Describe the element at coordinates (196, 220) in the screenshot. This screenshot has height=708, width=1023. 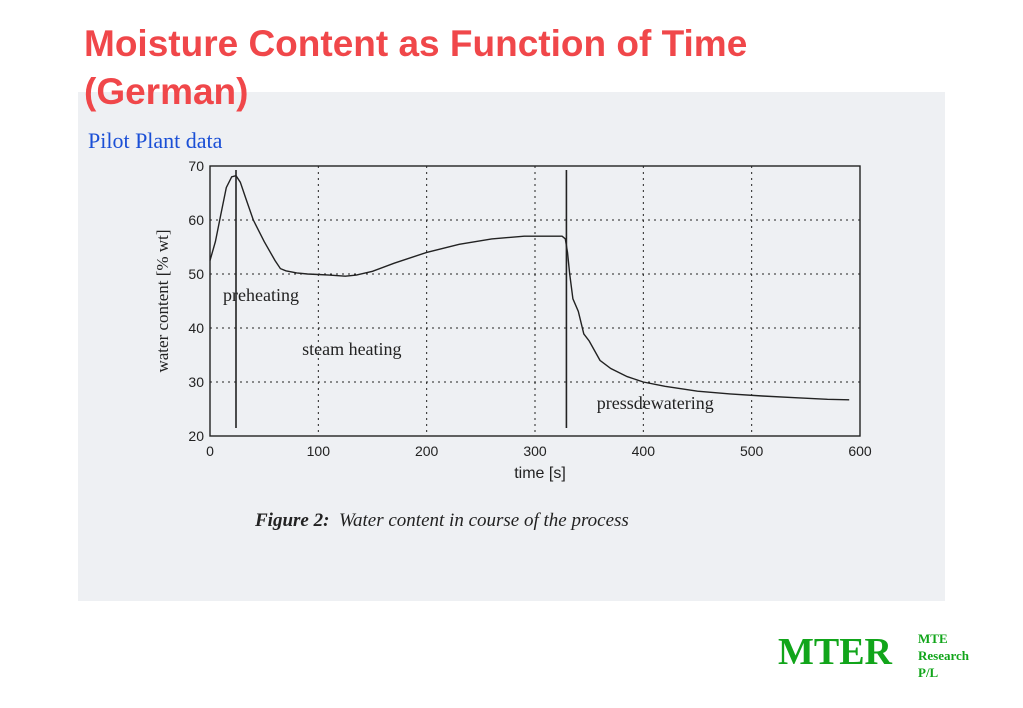
I see `y-tick-label-60: 60` at that location.